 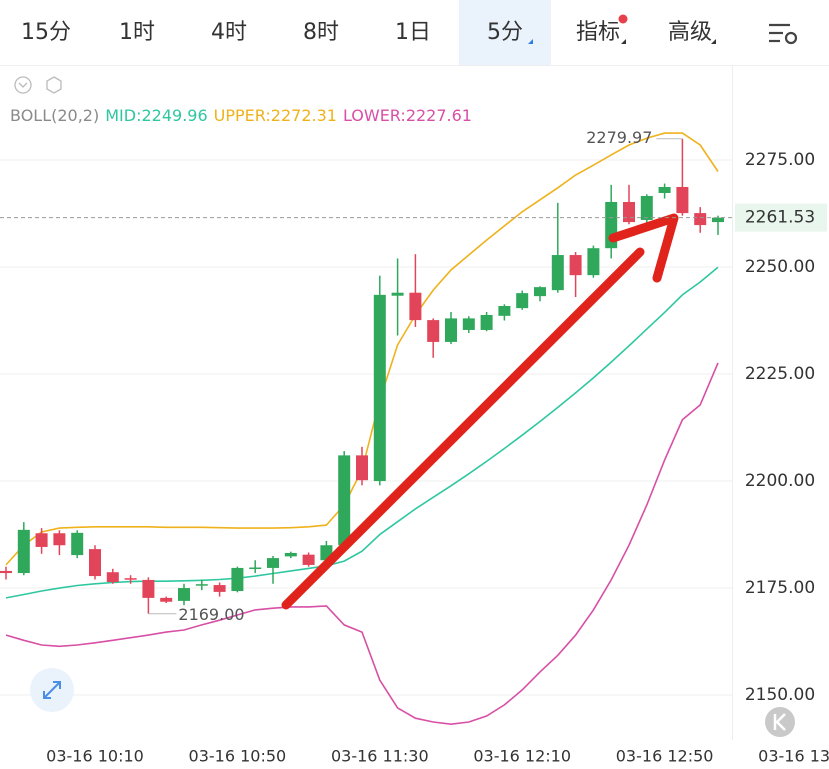 I want to click on y-tick-label: 2200.00, so click(x=780, y=481).